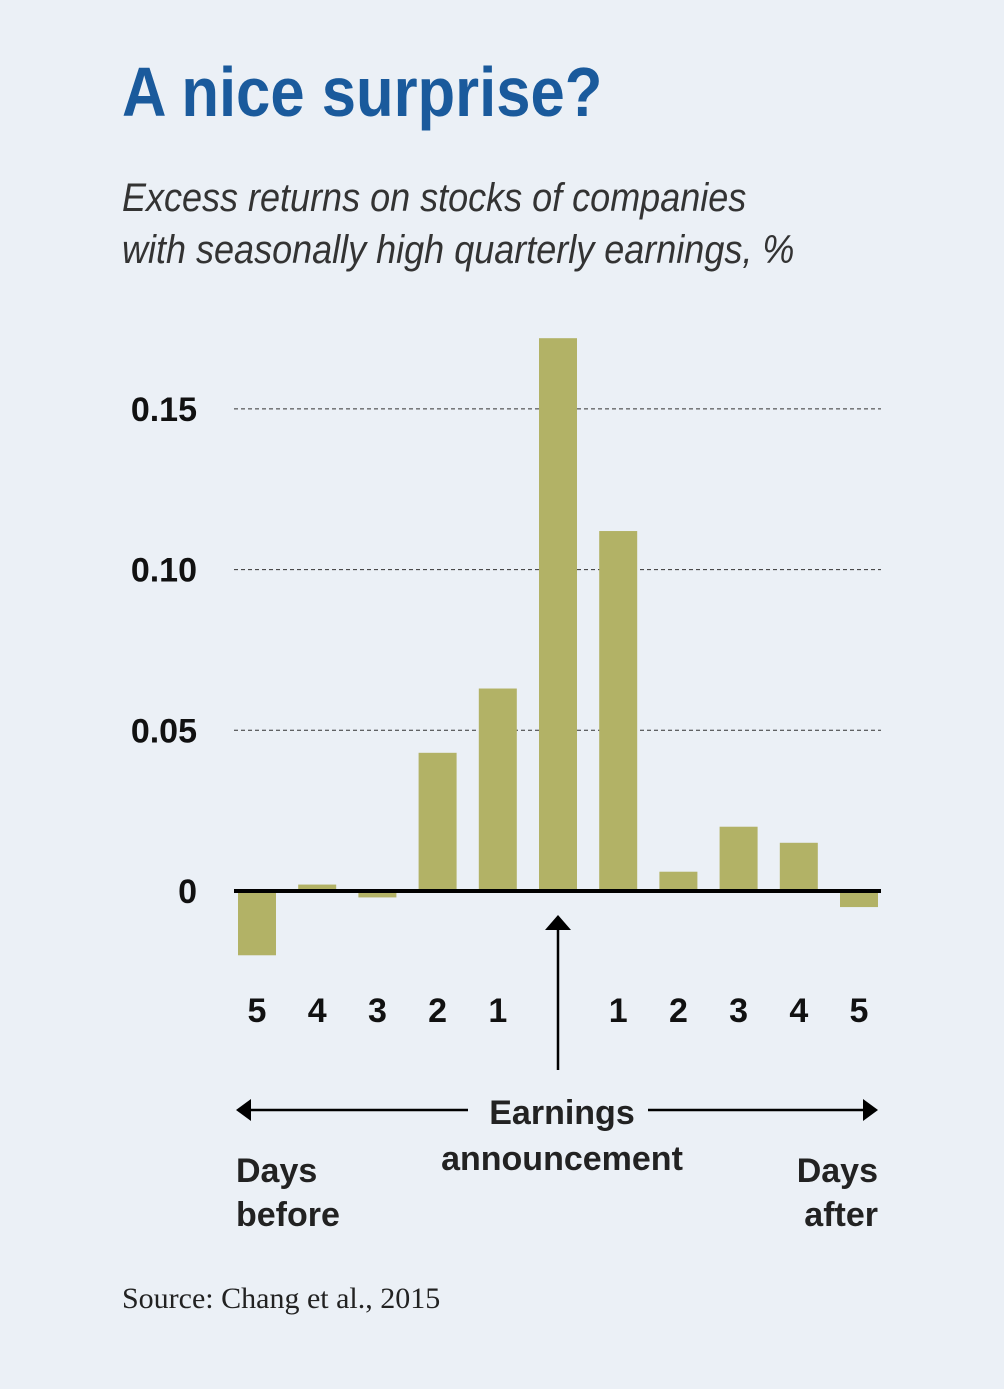 The width and height of the screenshot is (1004, 1389). What do you see at coordinates (562, 1159) in the screenshot?
I see `annotation-announcement: announcement` at bounding box center [562, 1159].